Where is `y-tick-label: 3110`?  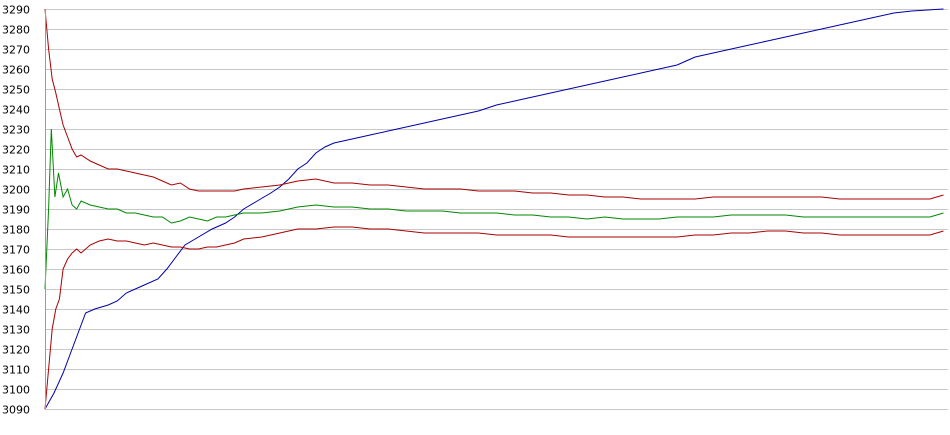 y-tick-label: 3110 is located at coordinates (16, 370).